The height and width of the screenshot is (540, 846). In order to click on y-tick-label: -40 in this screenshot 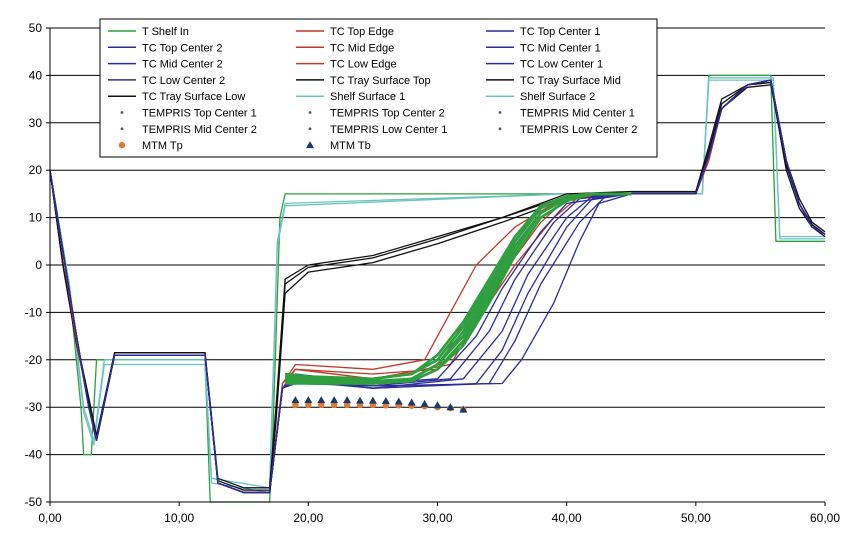, I will do `click(34, 455)`.